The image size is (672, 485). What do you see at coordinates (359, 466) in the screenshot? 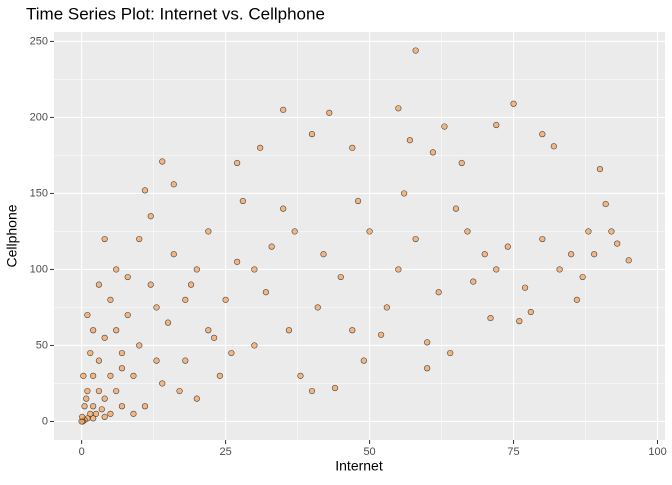
I see `x-axis-label: Internet` at bounding box center [359, 466].